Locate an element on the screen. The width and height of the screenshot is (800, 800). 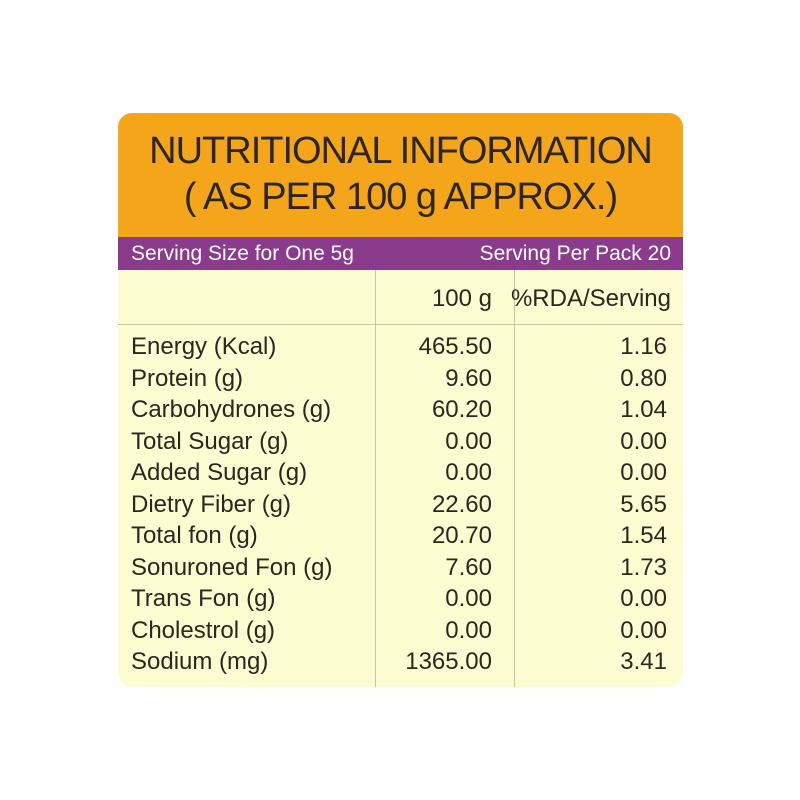
nutrient-name: Added Sugar (g) is located at coordinates (219, 472).